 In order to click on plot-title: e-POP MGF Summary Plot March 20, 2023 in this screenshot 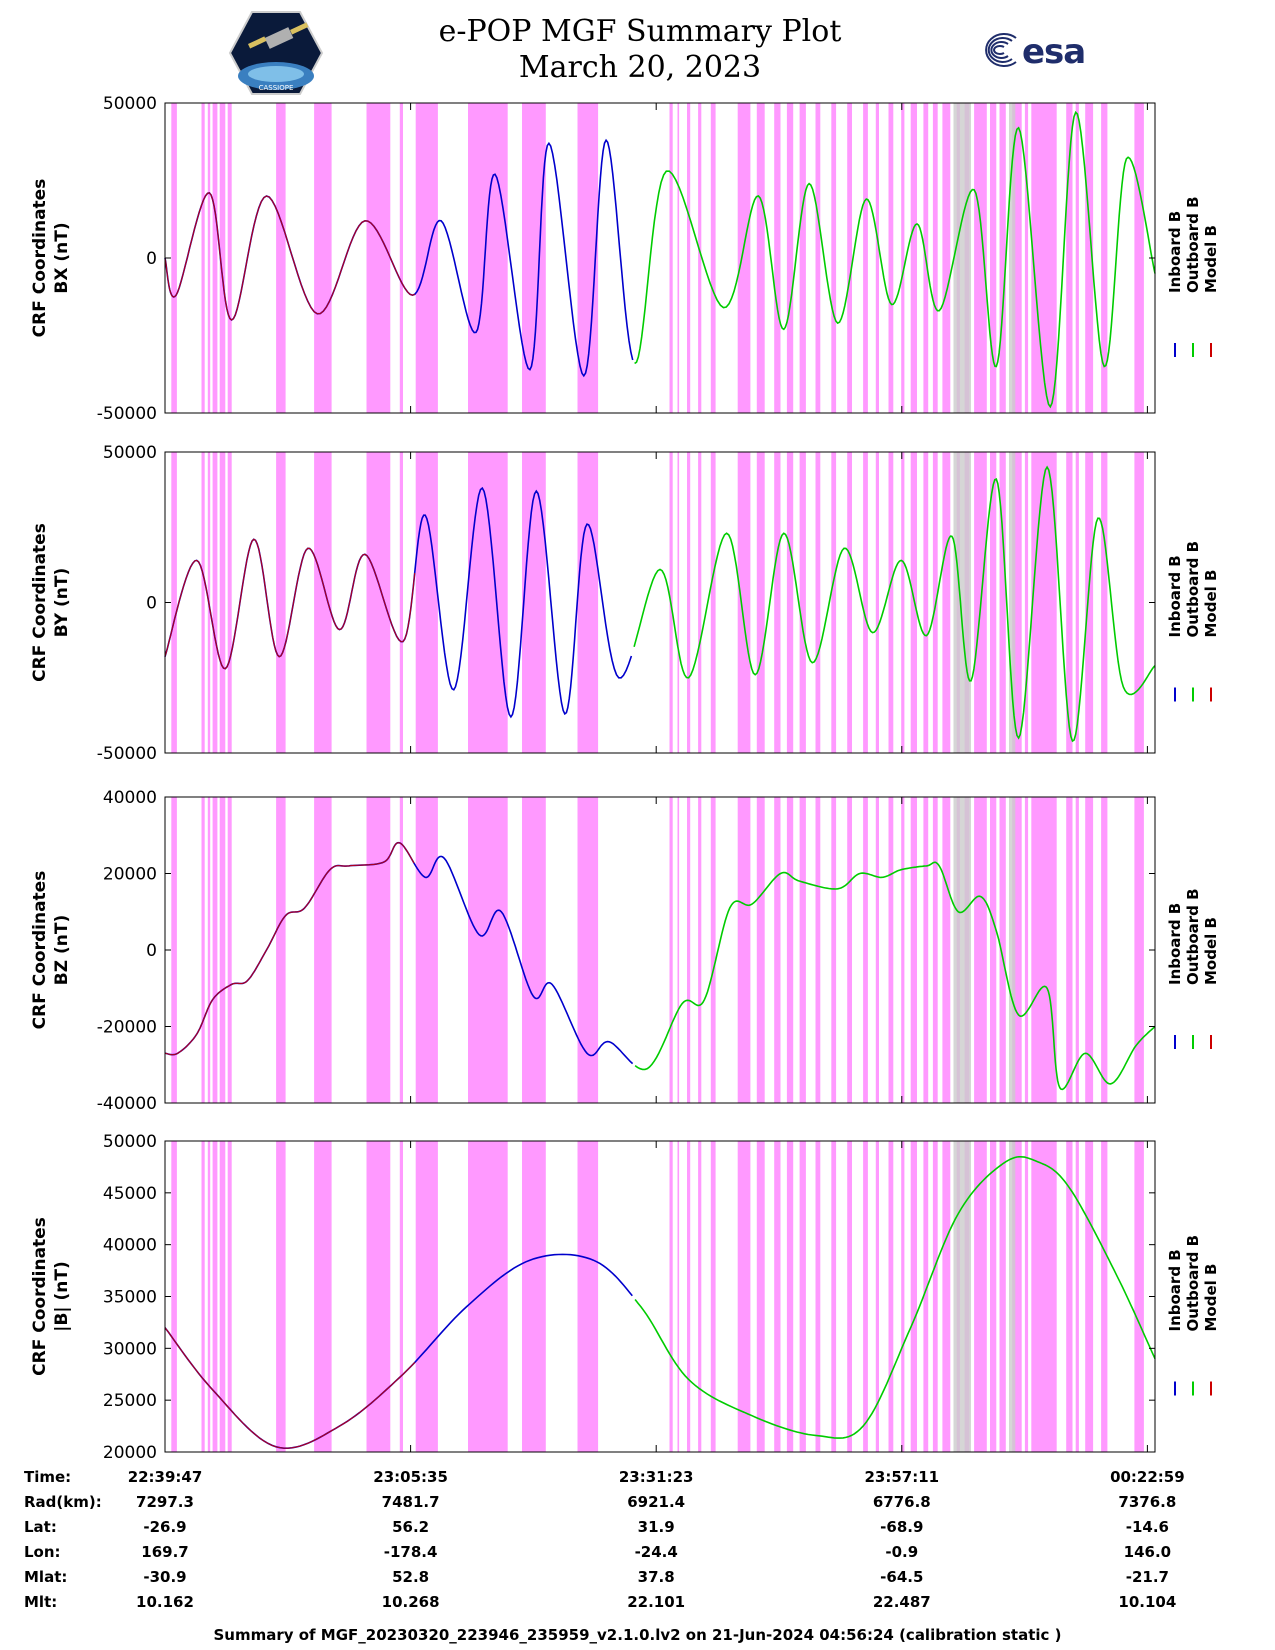, I will do `click(640, 50)`.